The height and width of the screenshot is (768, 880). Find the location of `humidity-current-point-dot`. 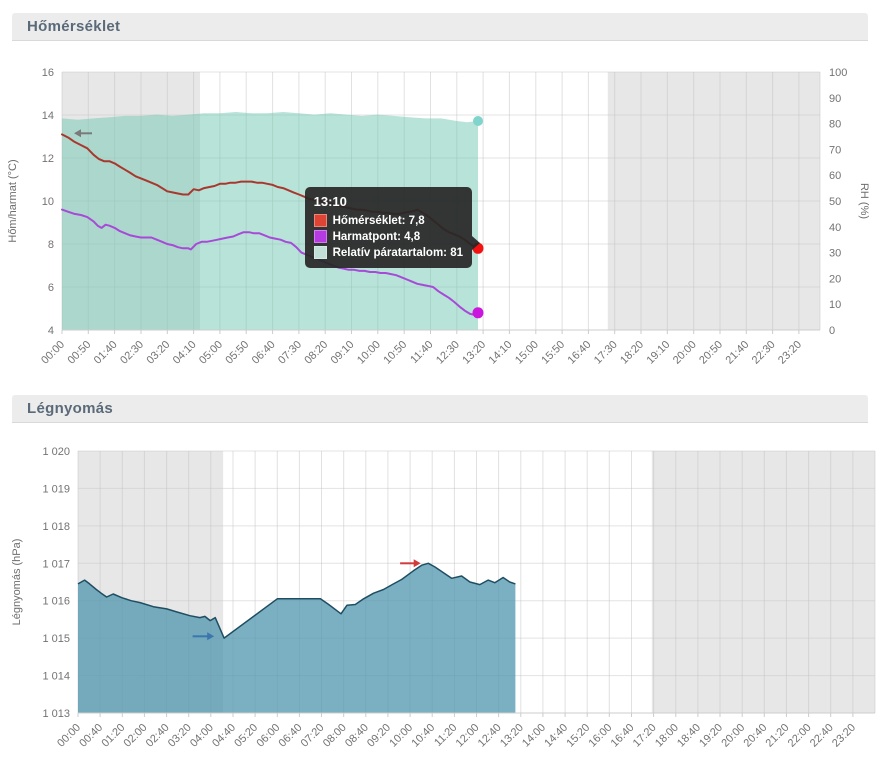

humidity-current-point-dot is located at coordinates (478, 121).